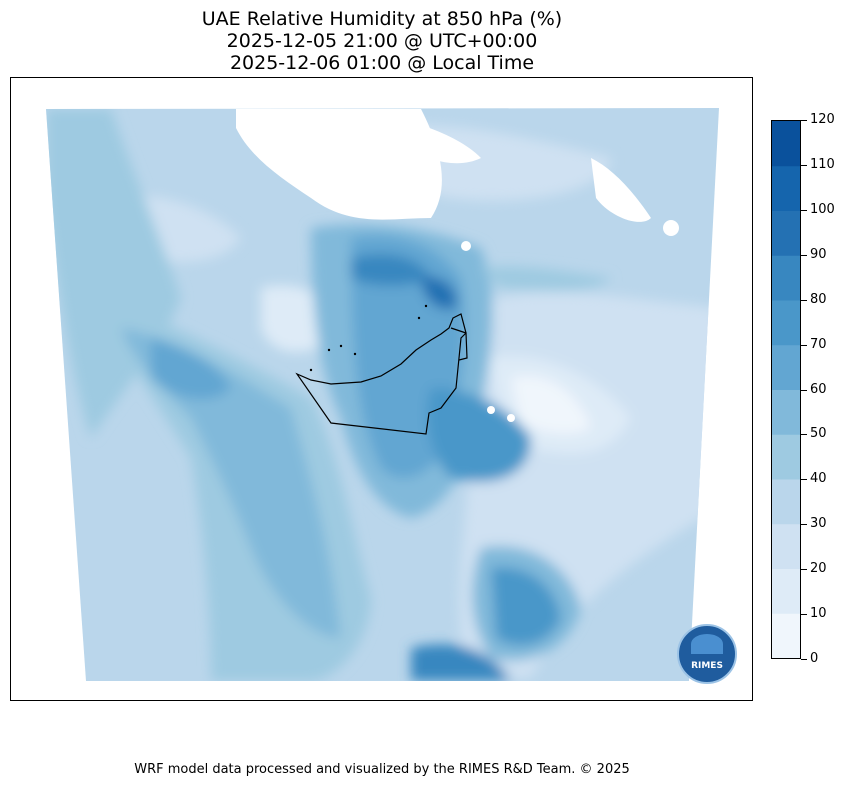 This screenshot has width=844, height=788. I want to click on colorbar-tick-label: 20, so click(818, 568).